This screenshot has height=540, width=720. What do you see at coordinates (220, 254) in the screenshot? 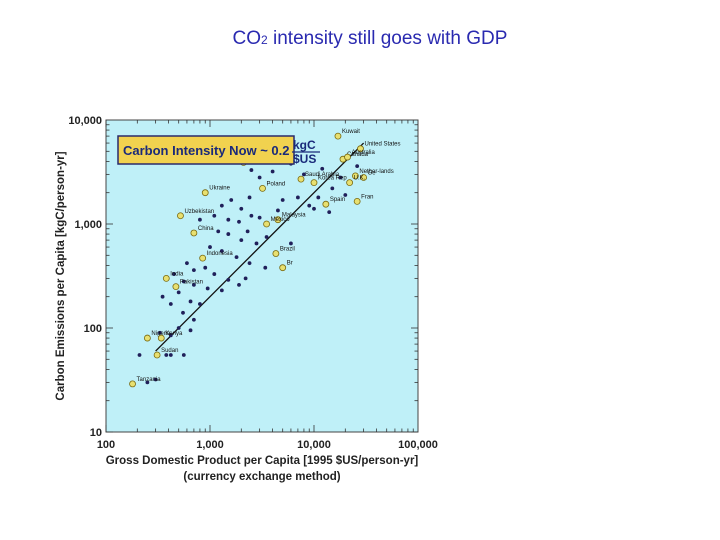
I see `point-label: Indonesia` at bounding box center [220, 254].